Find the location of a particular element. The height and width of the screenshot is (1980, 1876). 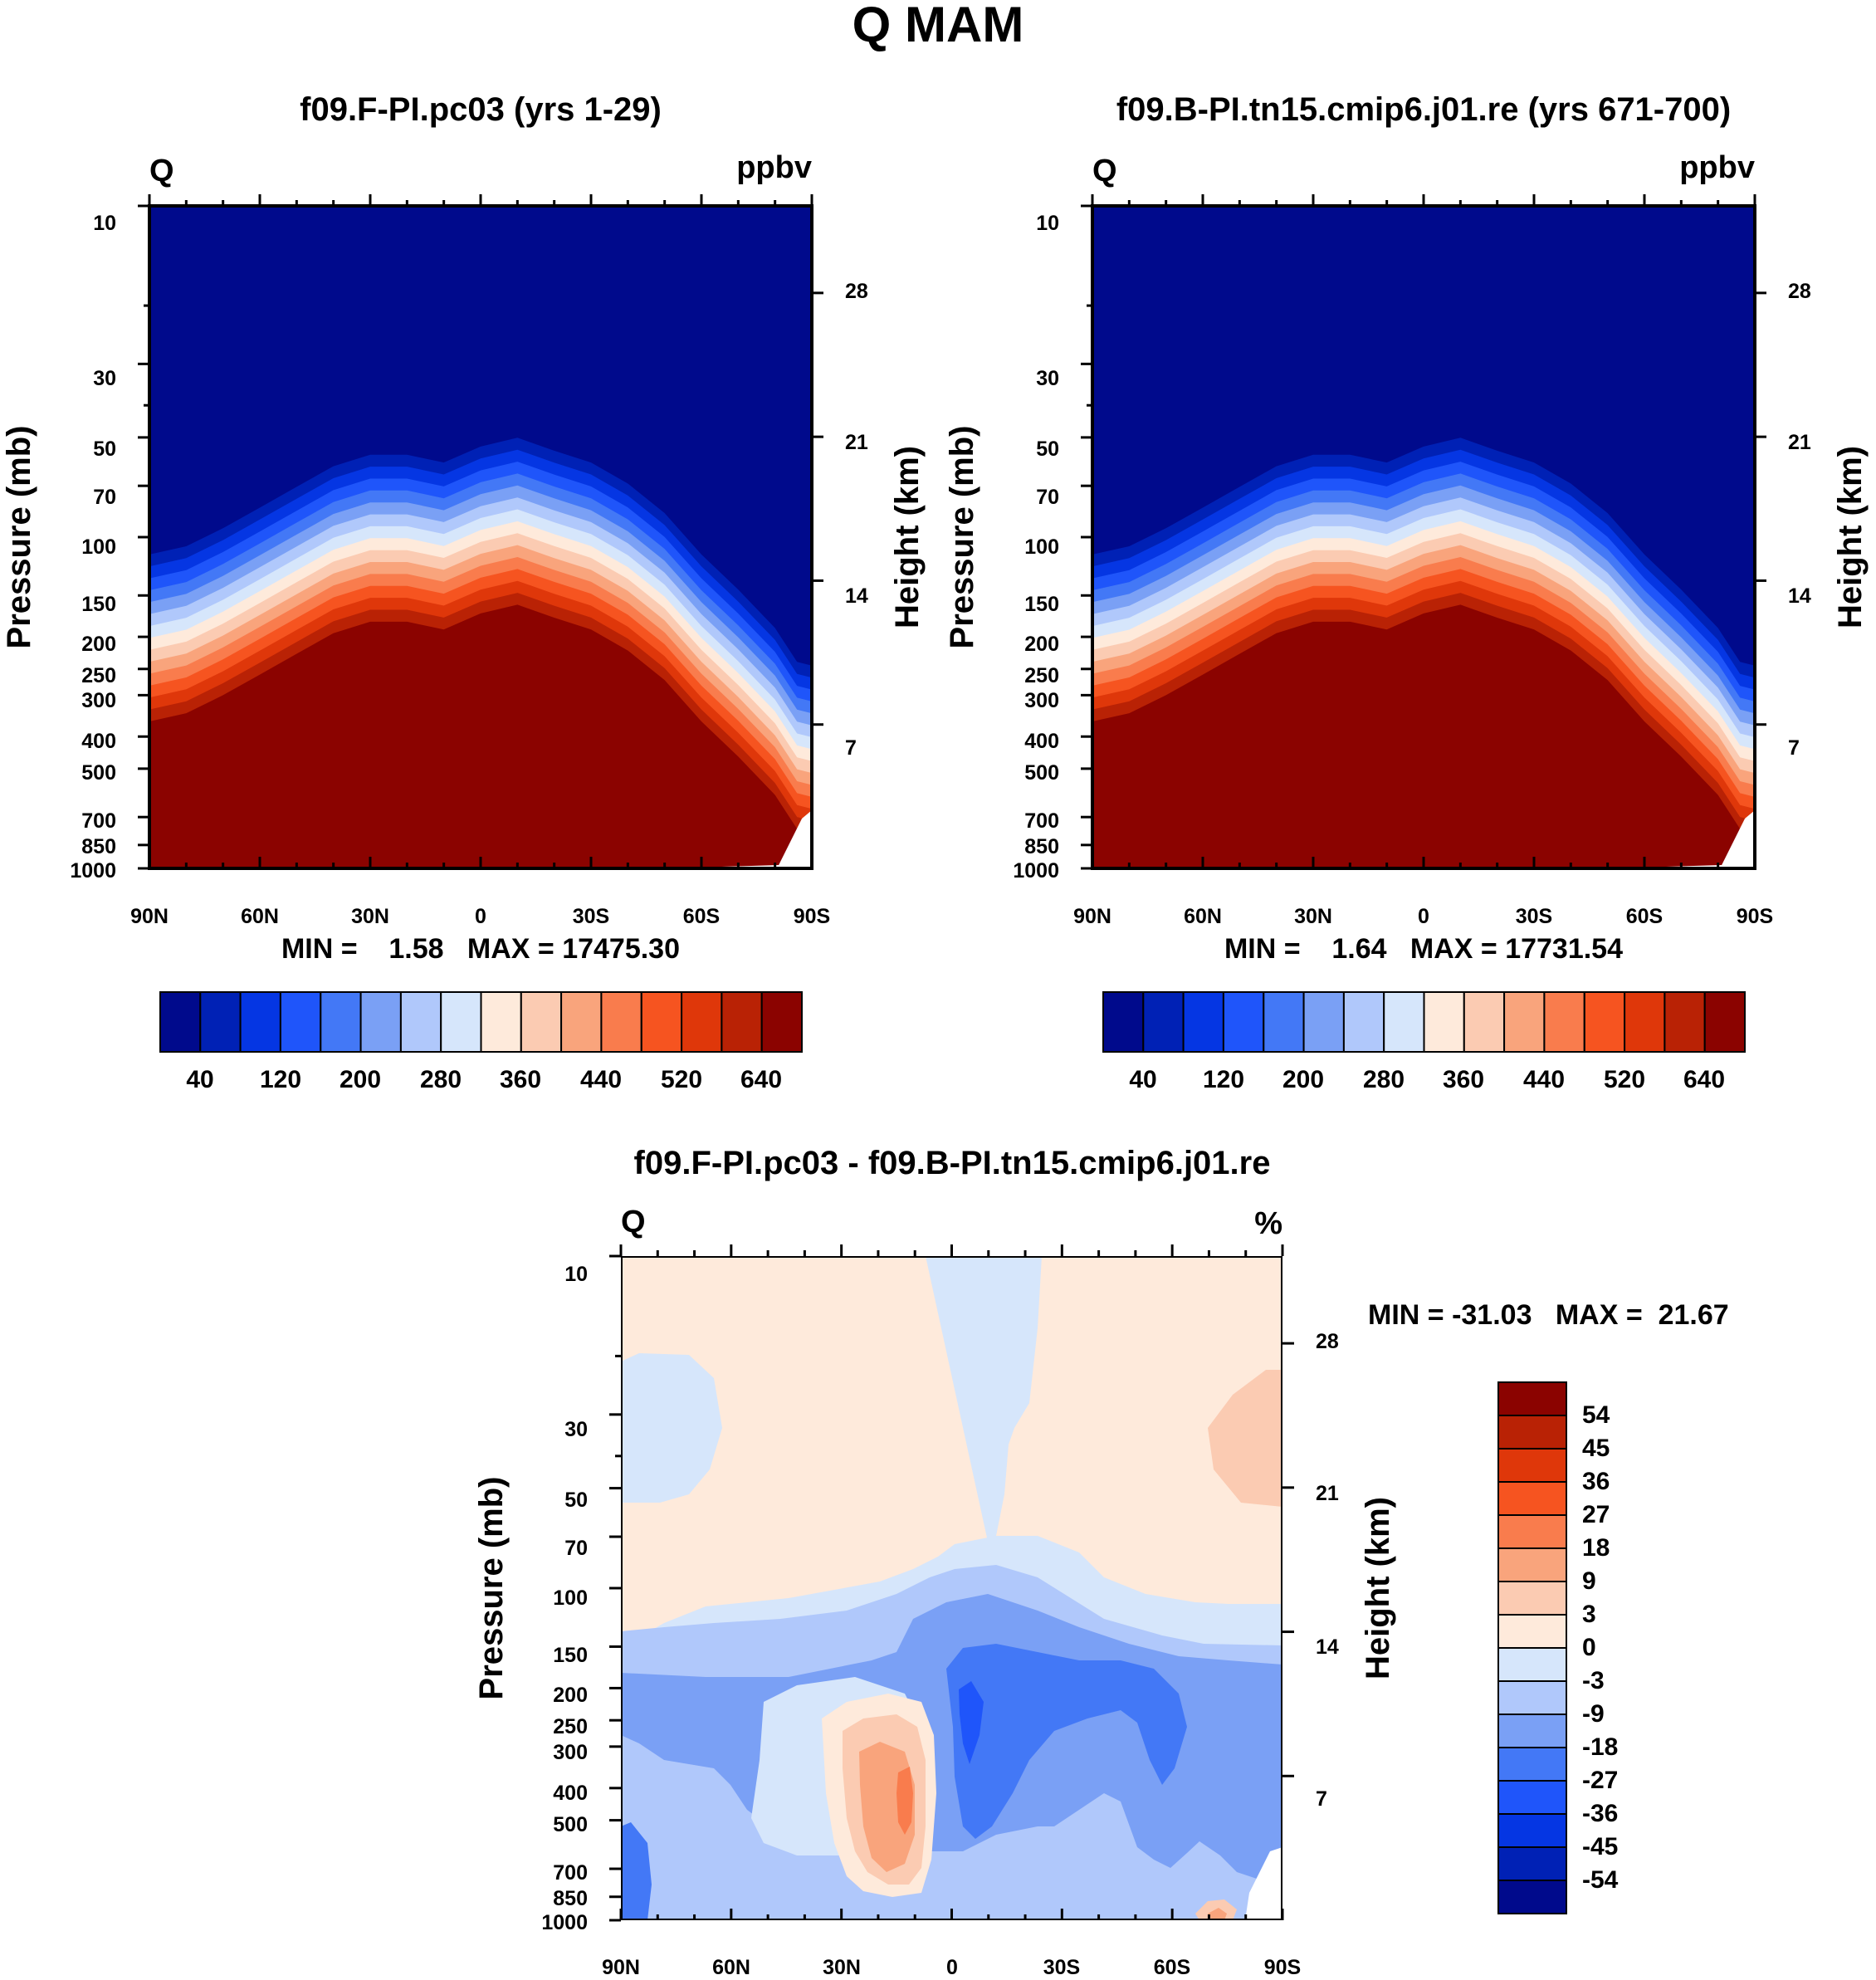

panel-a-plot-area is located at coordinates (480, 537).